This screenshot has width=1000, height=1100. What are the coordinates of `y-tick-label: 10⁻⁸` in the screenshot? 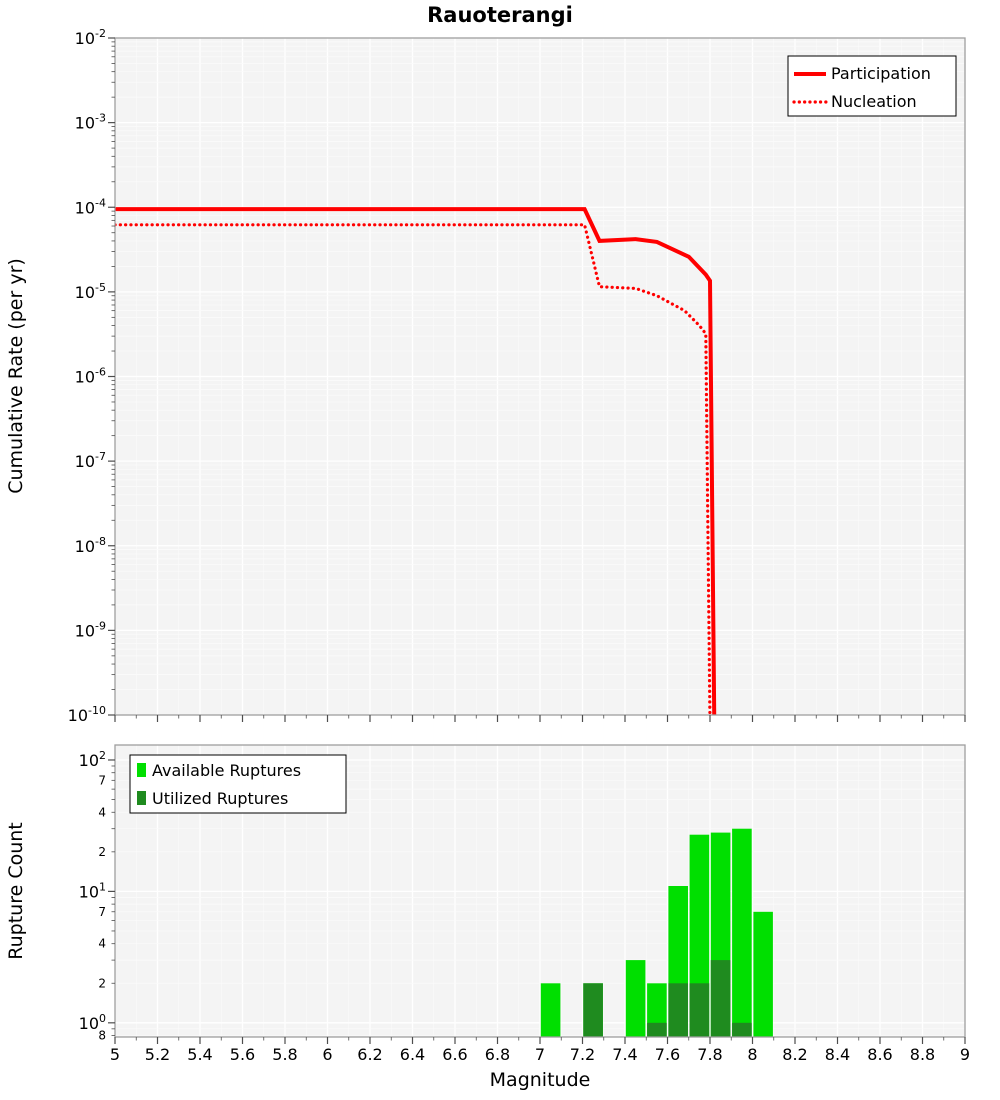 It's located at (90, 545).